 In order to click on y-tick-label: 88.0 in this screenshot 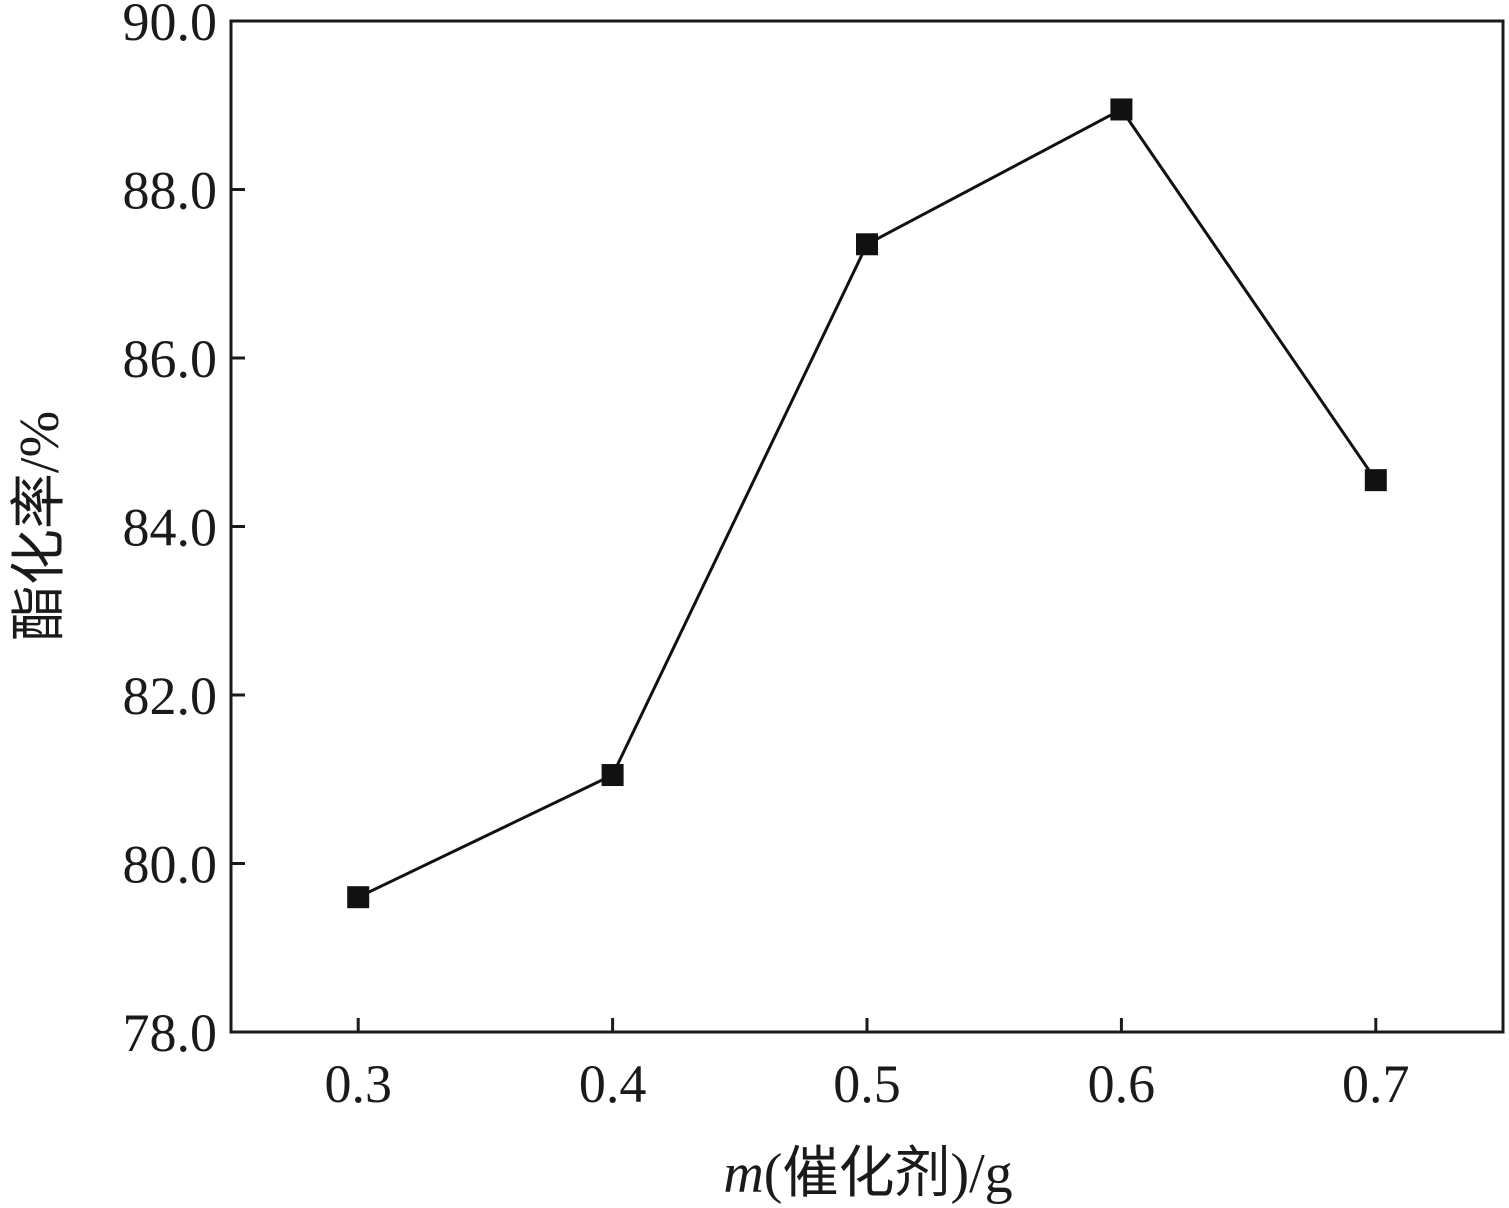, I will do `click(170, 191)`.